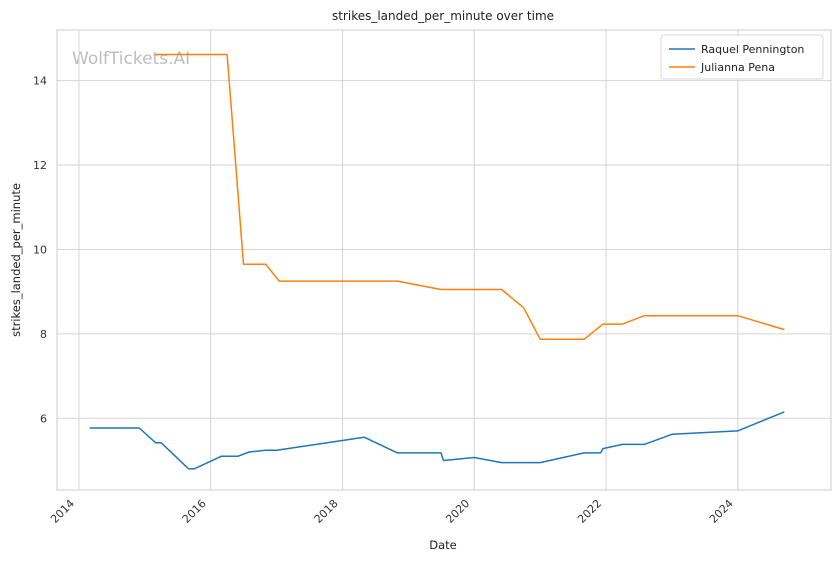  Describe the element at coordinates (589, 511) in the screenshot. I see `x-tick-label: 2022` at that location.